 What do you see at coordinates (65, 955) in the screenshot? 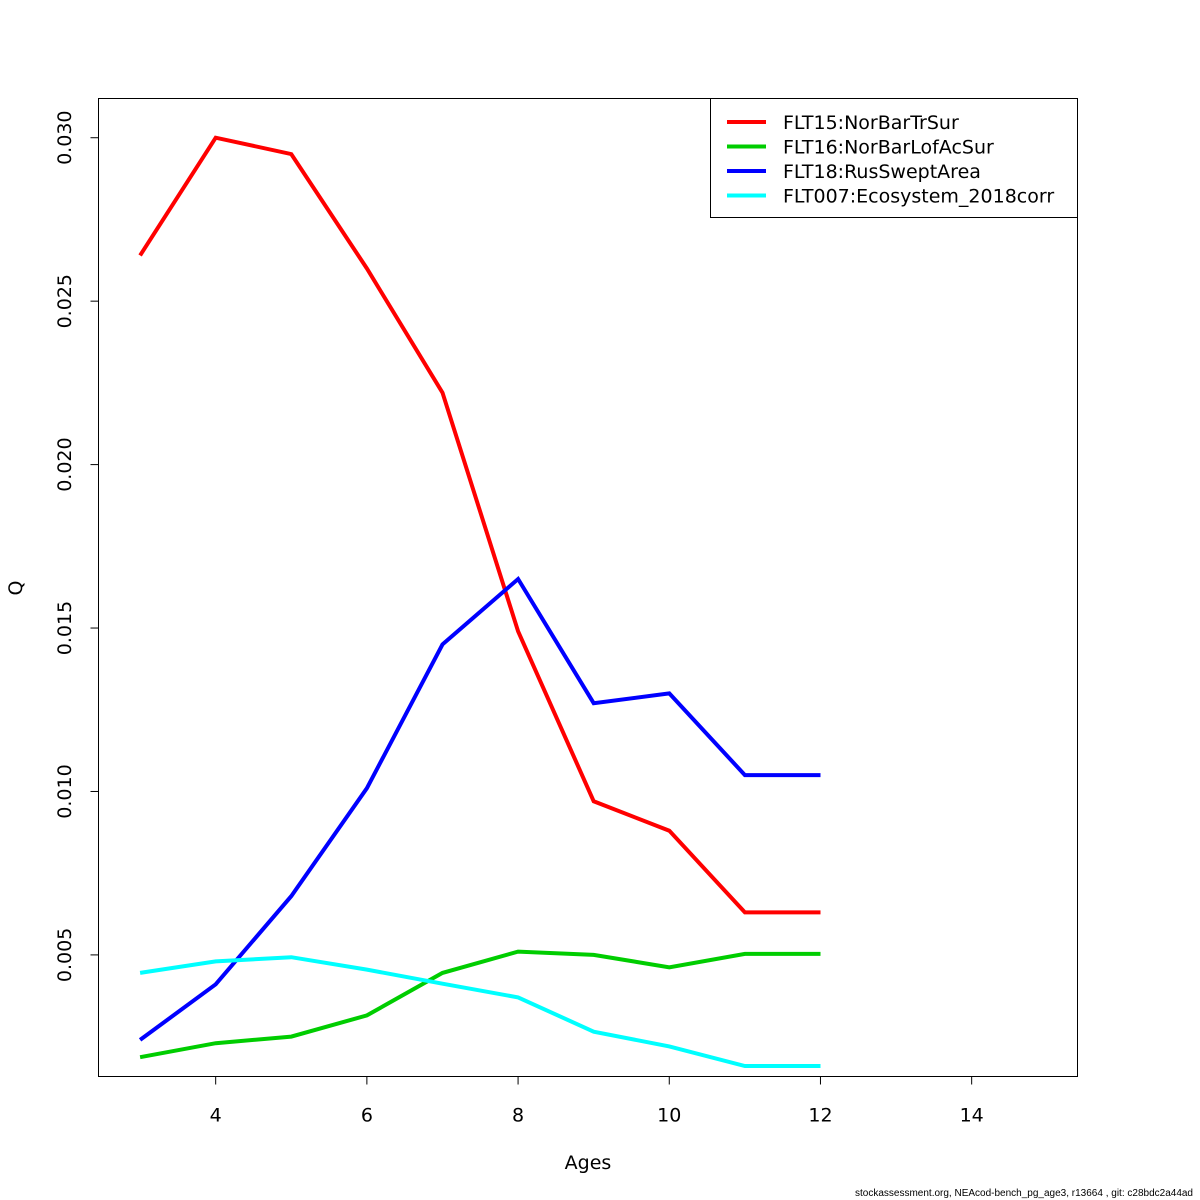
I see `y-tick-label: 0.005` at bounding box center [65, 955].